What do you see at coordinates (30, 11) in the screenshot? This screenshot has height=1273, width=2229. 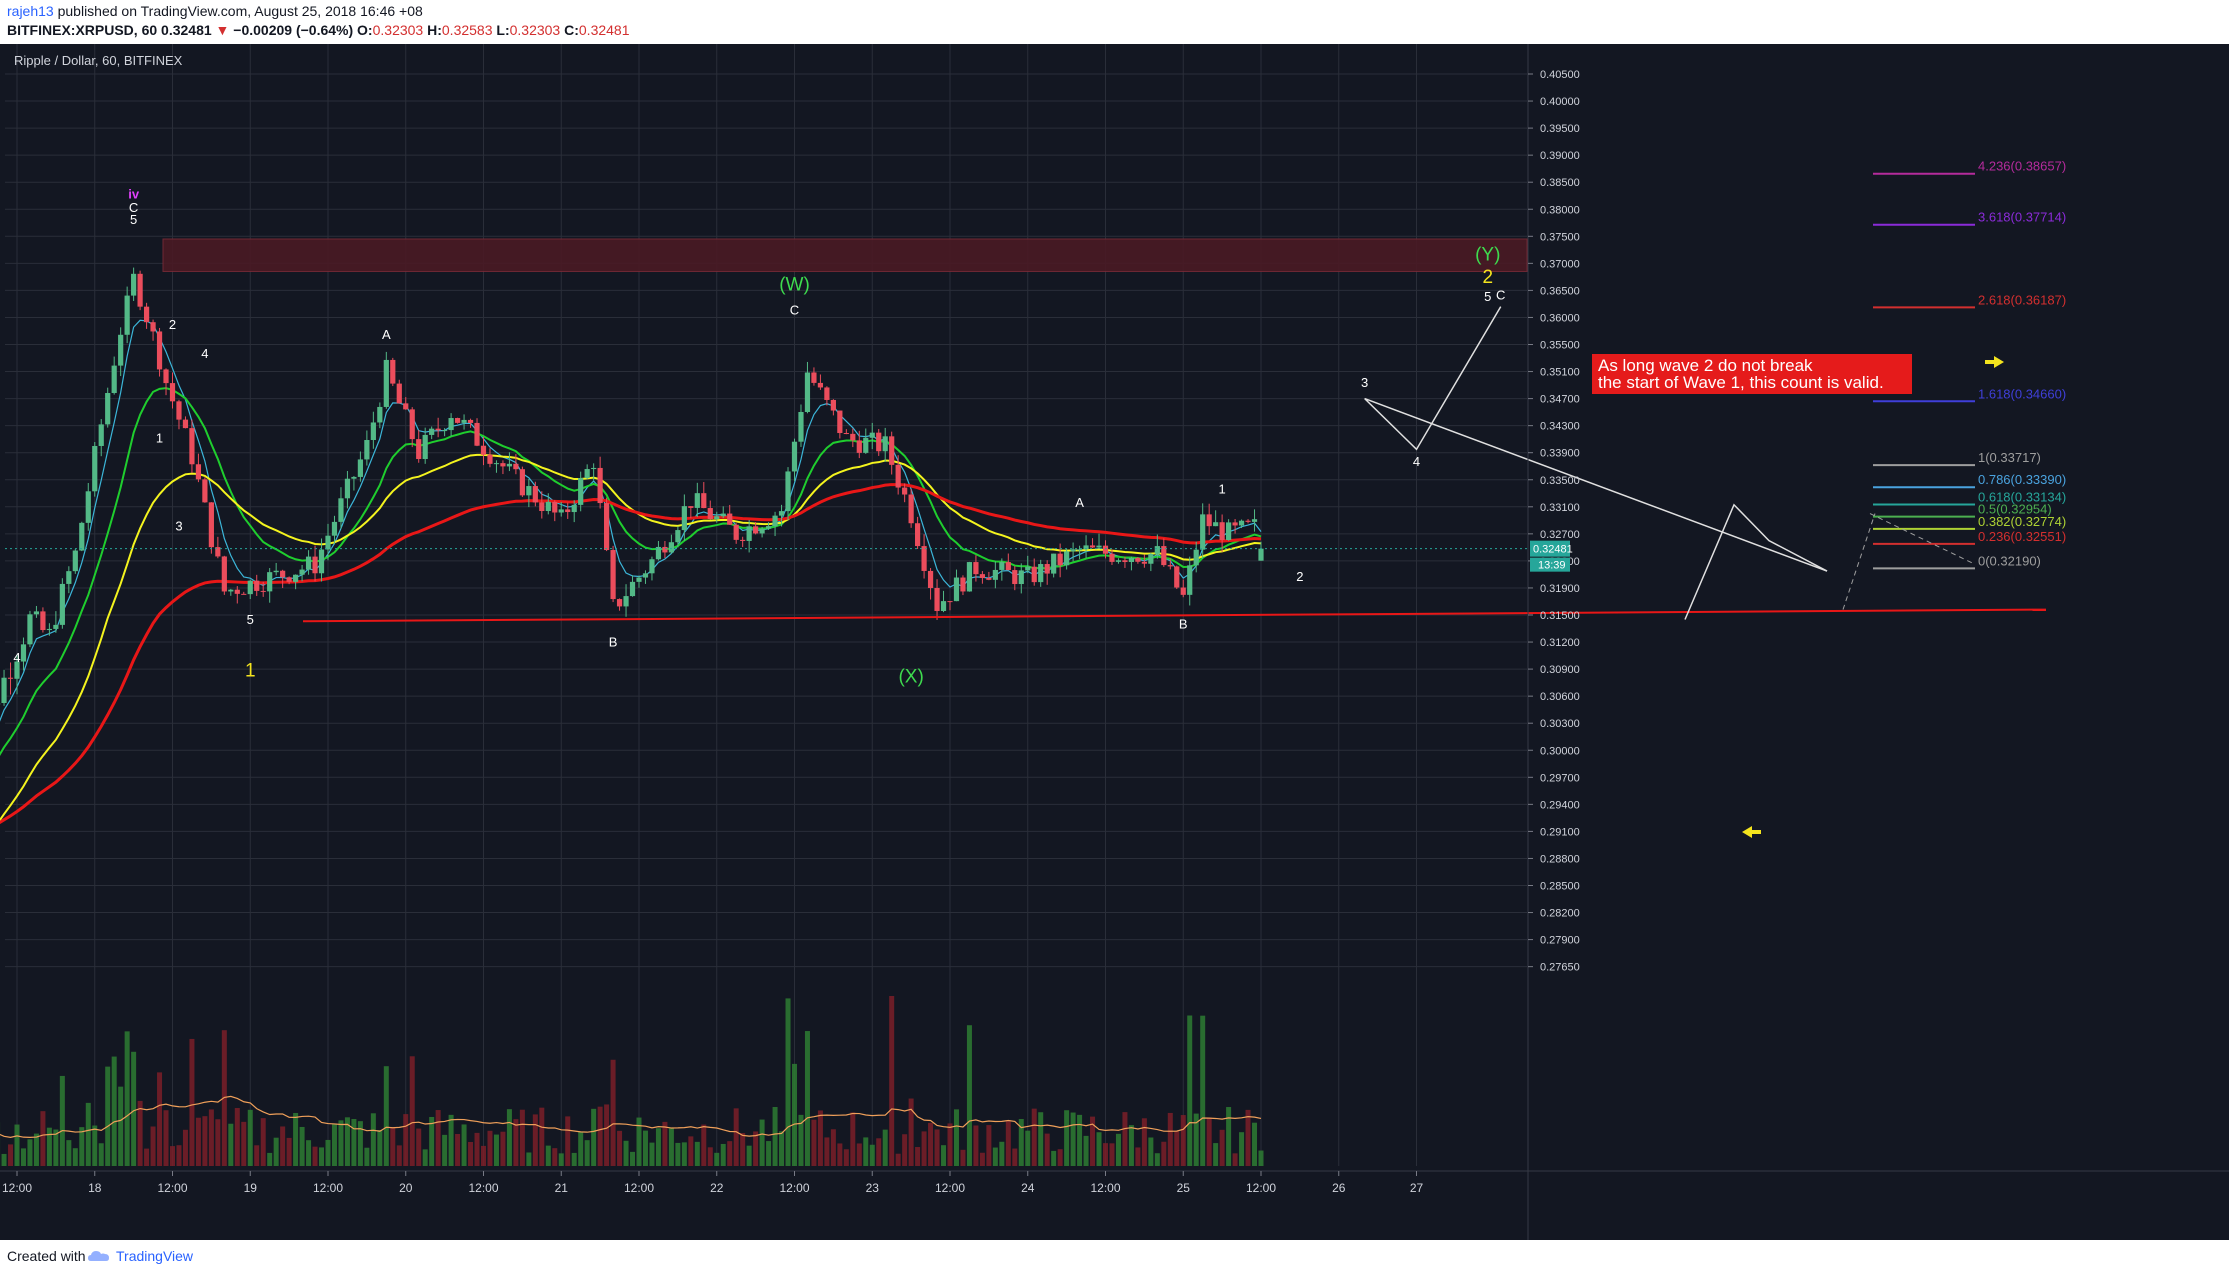 I see `author-link: rajeh13` at bounding box center [30, 11].